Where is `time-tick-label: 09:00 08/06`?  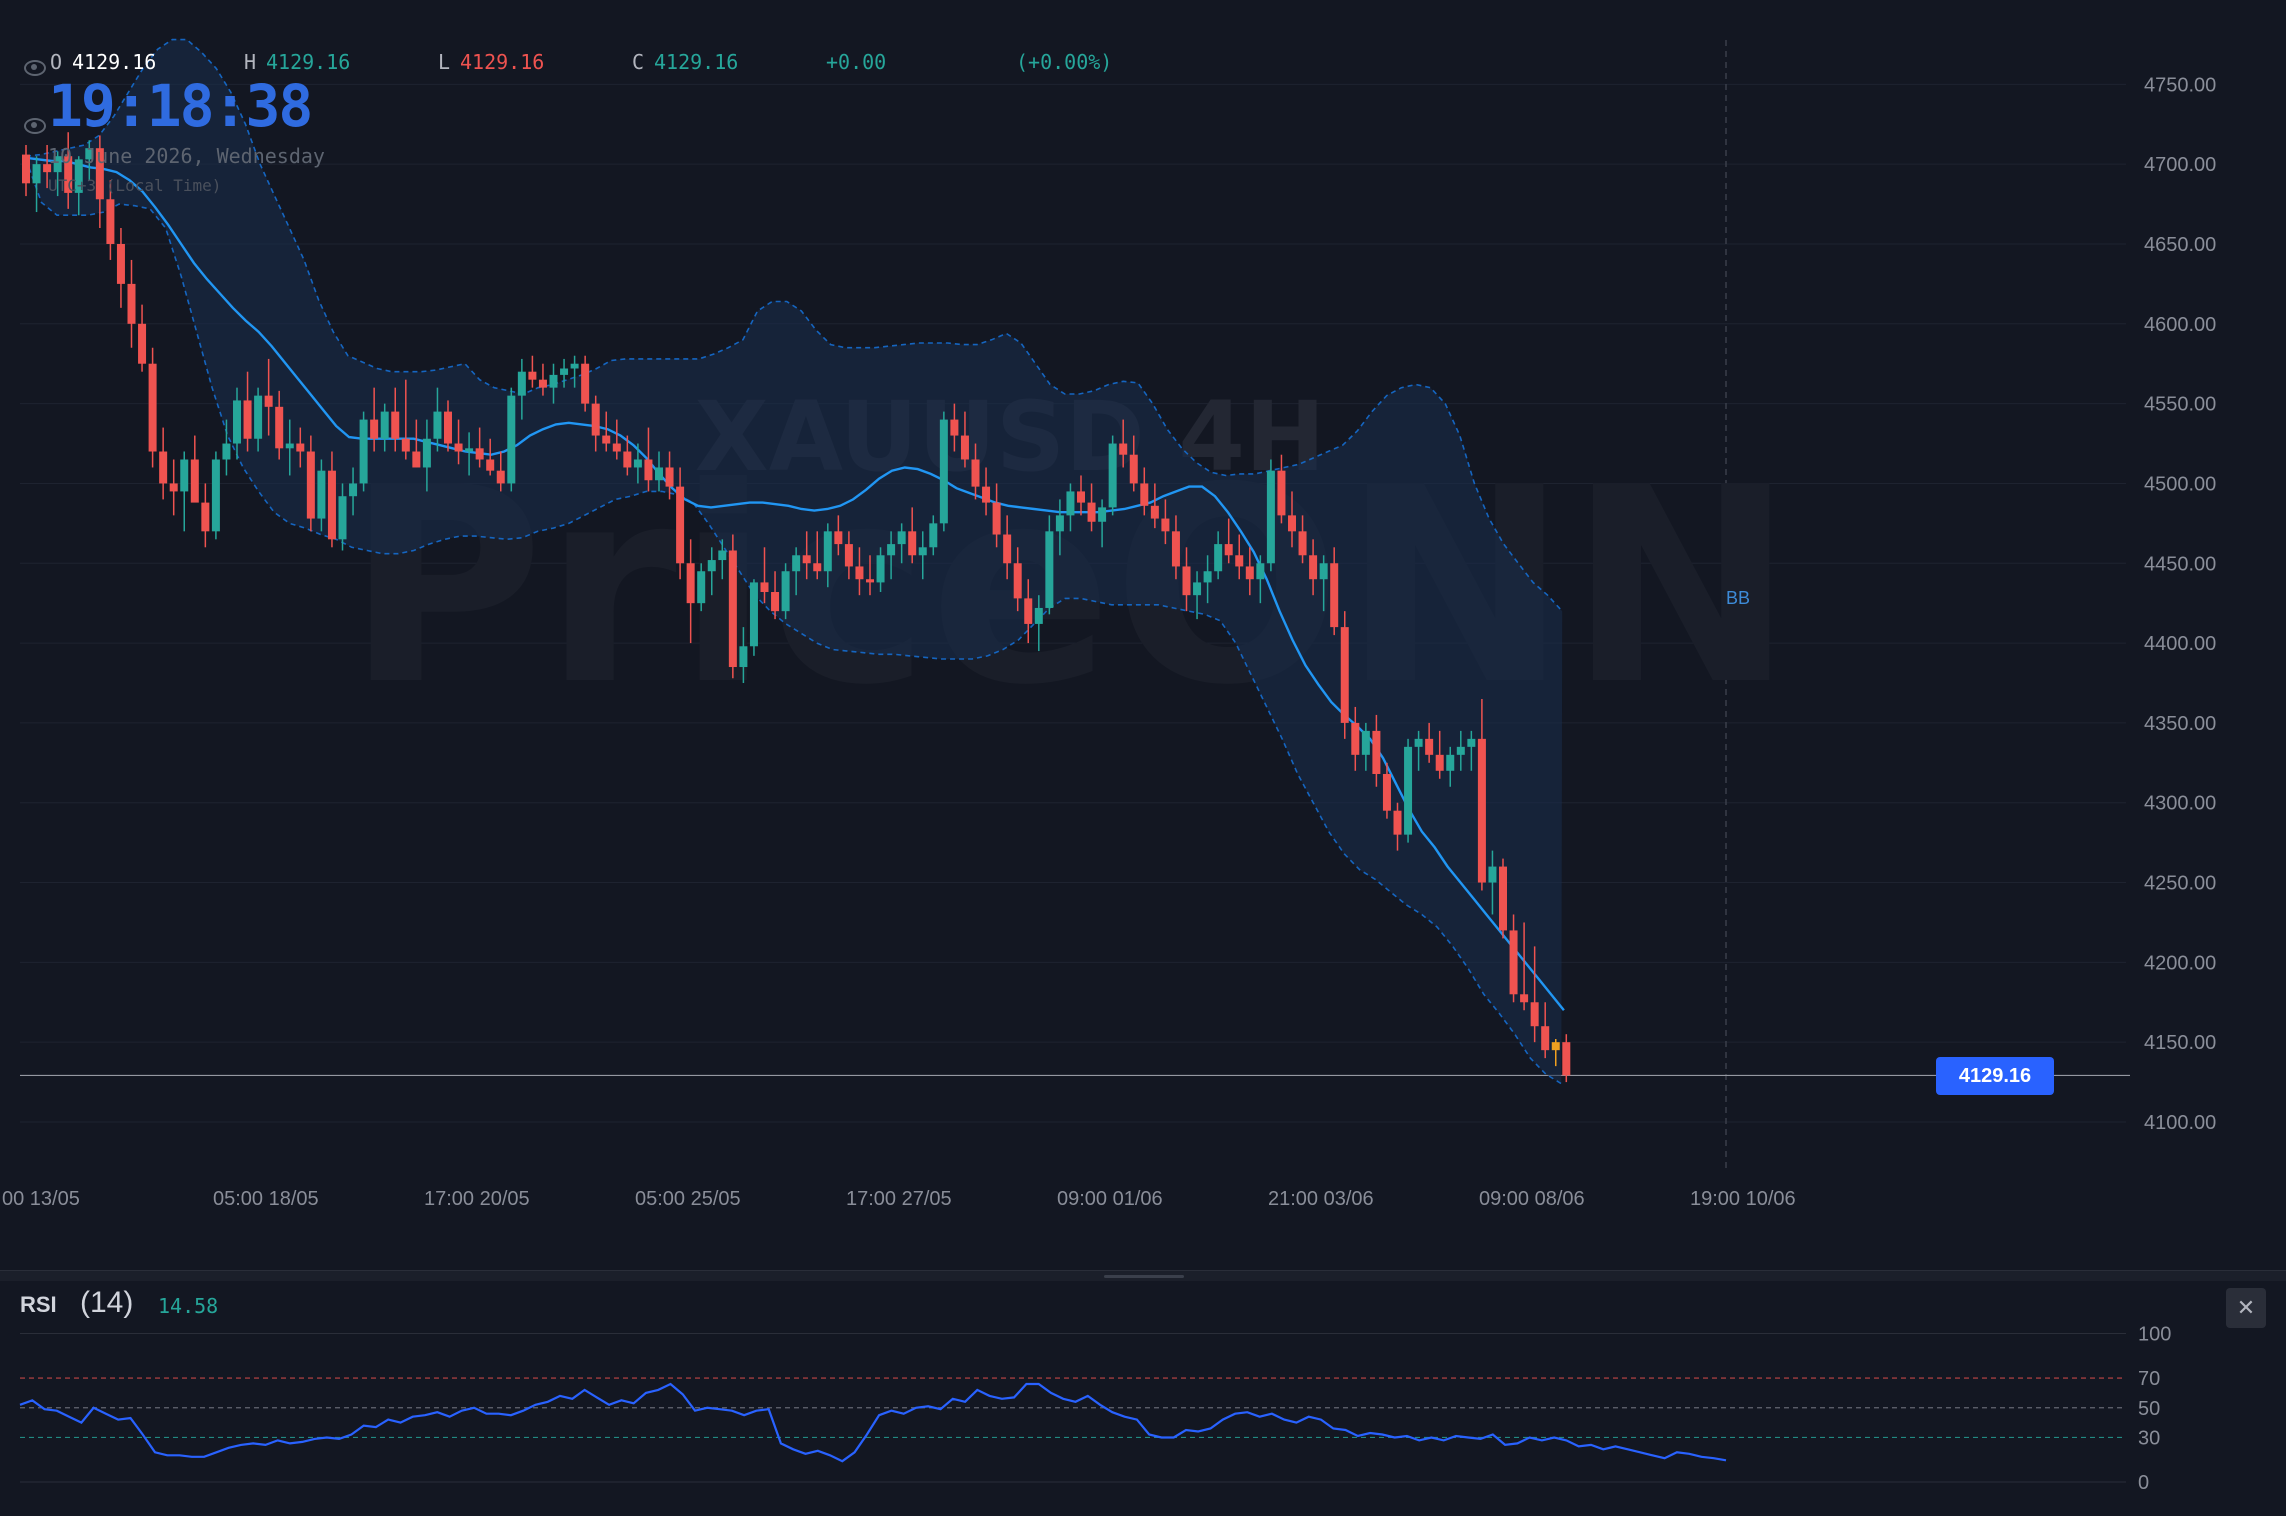
time-tick-label: 09:00 08/06 is located at coordinates (1532, 1199).